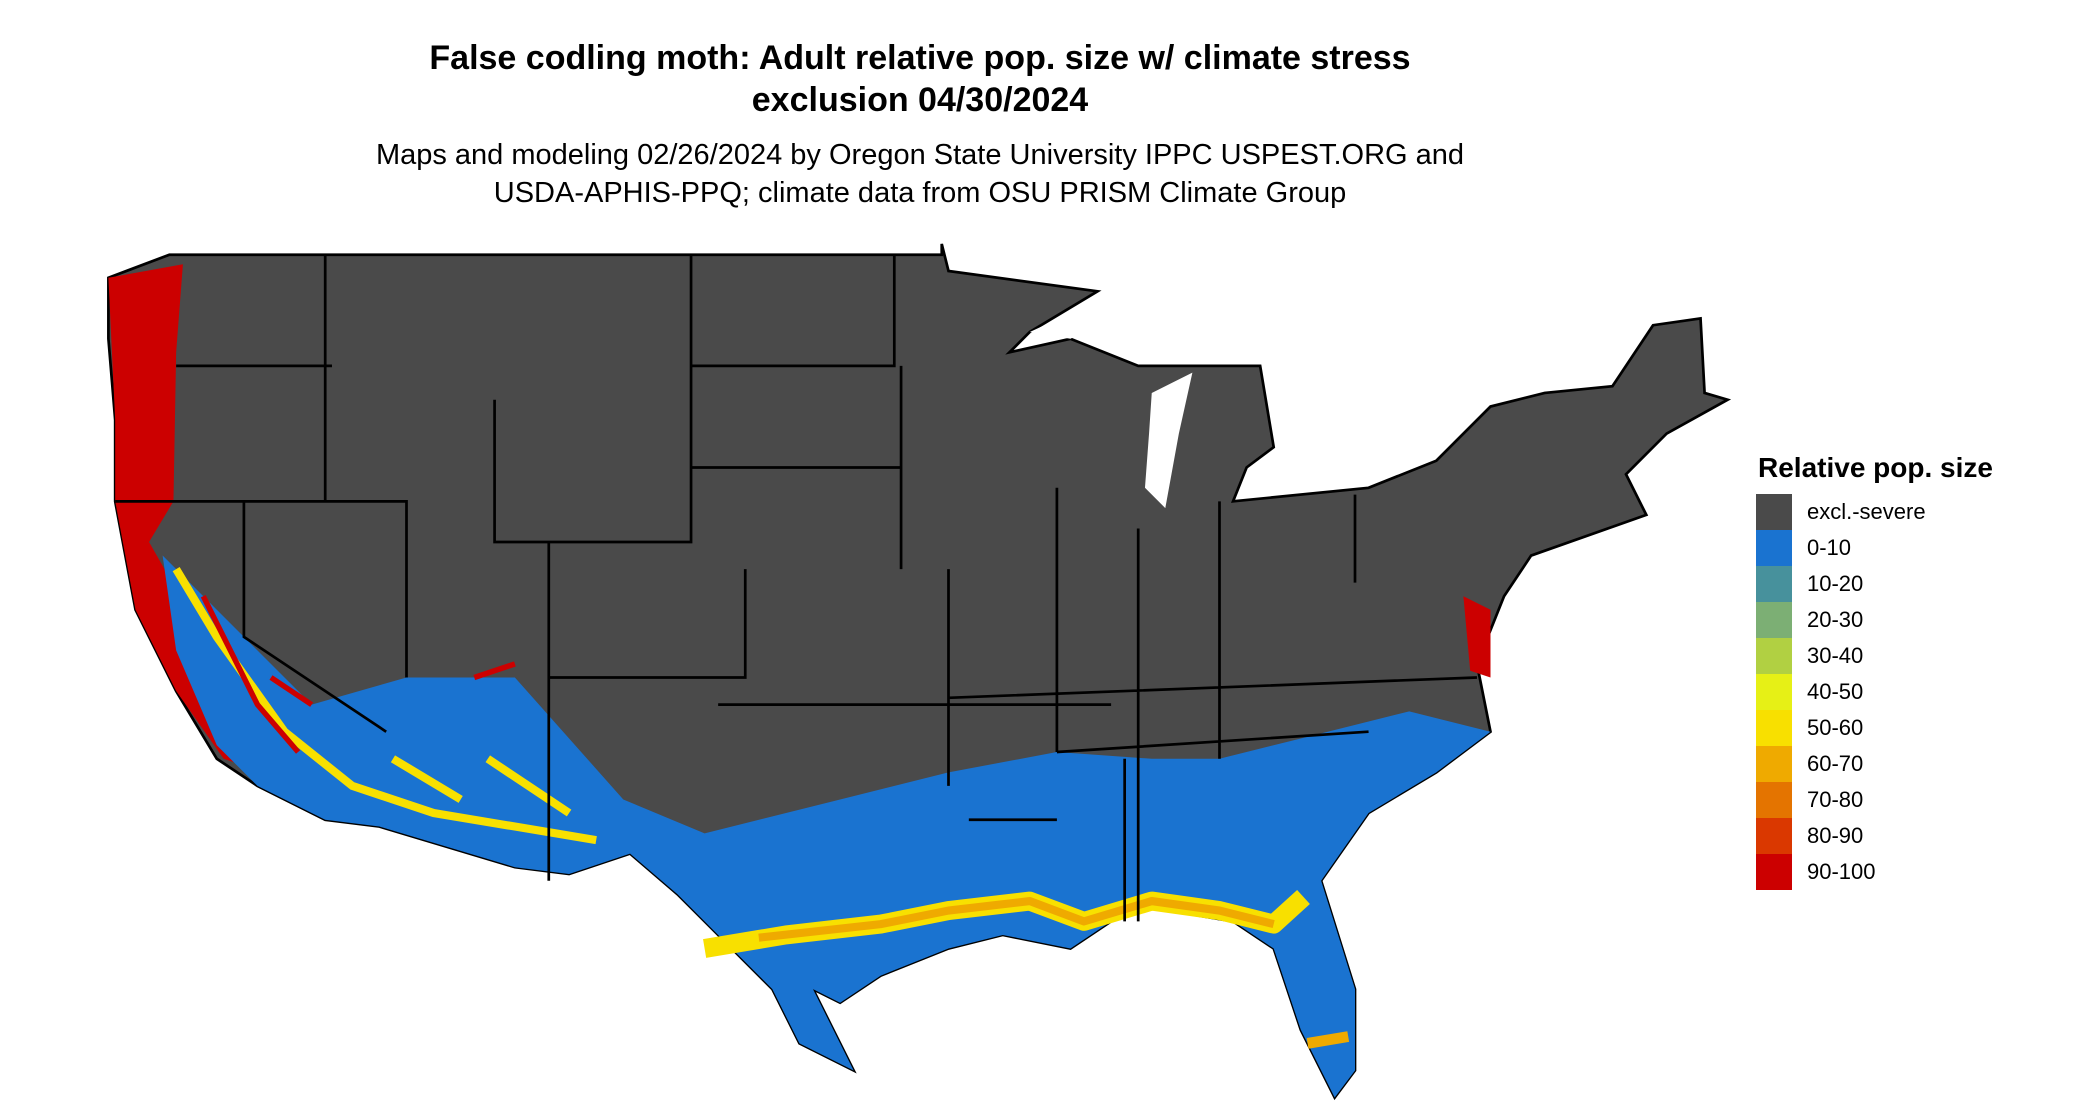 The width and height of the screenshot is (2100, 1116). Describe the element at coordinates (1835, 655) in the screenshot. I see `legend-label: 30-40` at that location.